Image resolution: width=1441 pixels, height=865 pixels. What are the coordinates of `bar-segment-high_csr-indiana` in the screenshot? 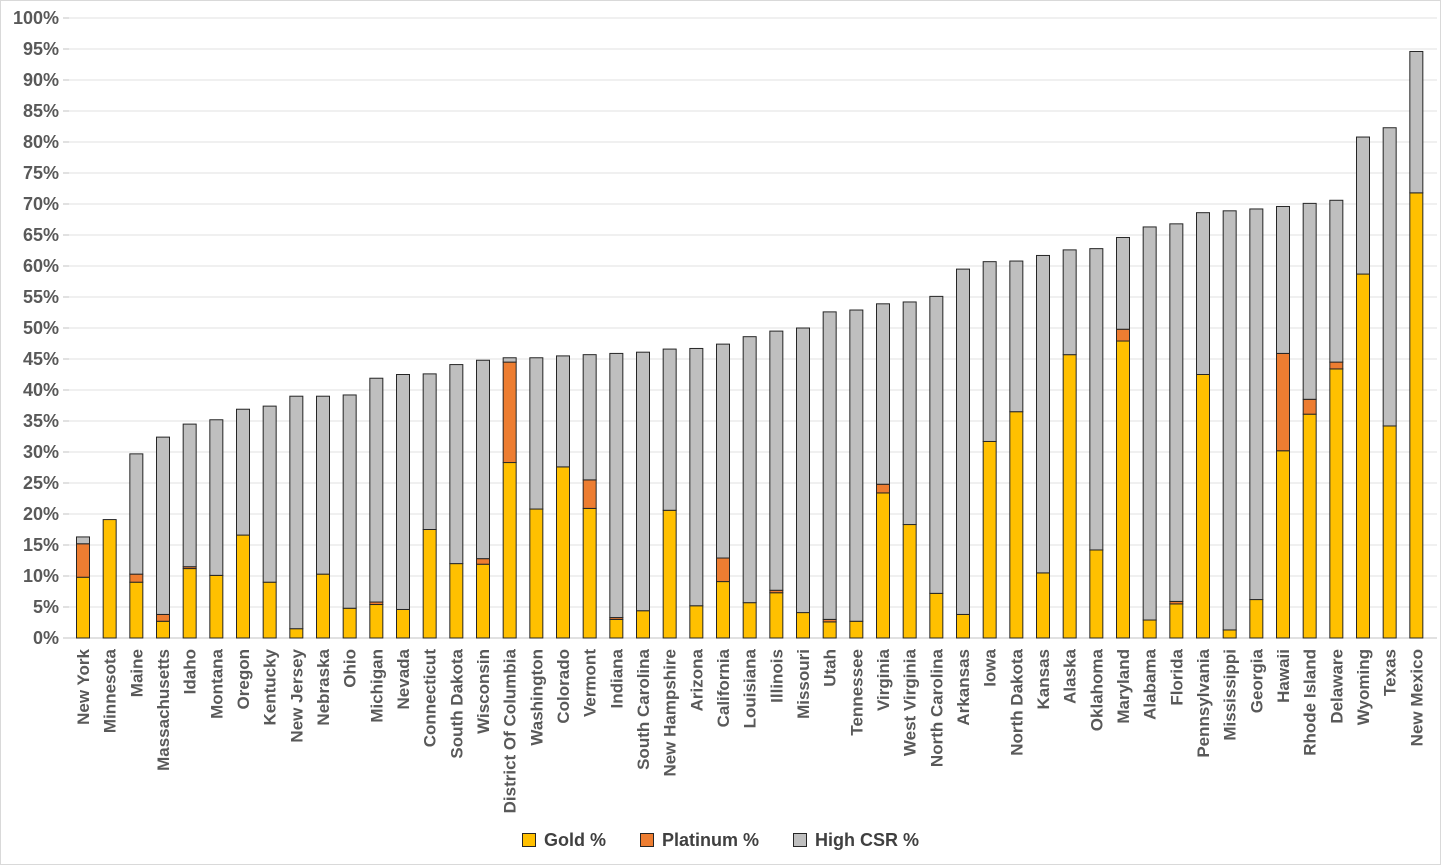 It's located at (616, 485).